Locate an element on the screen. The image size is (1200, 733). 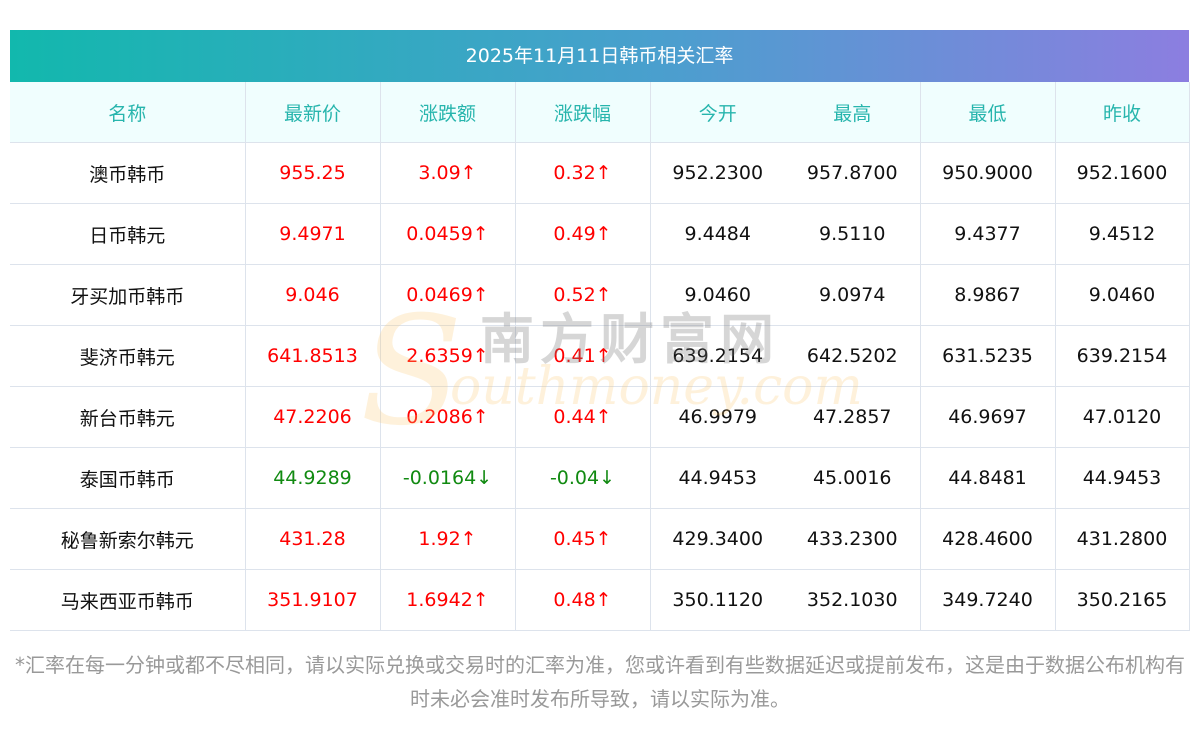
cell-prev: 350.2165 is located at coordinates (1122, 600).